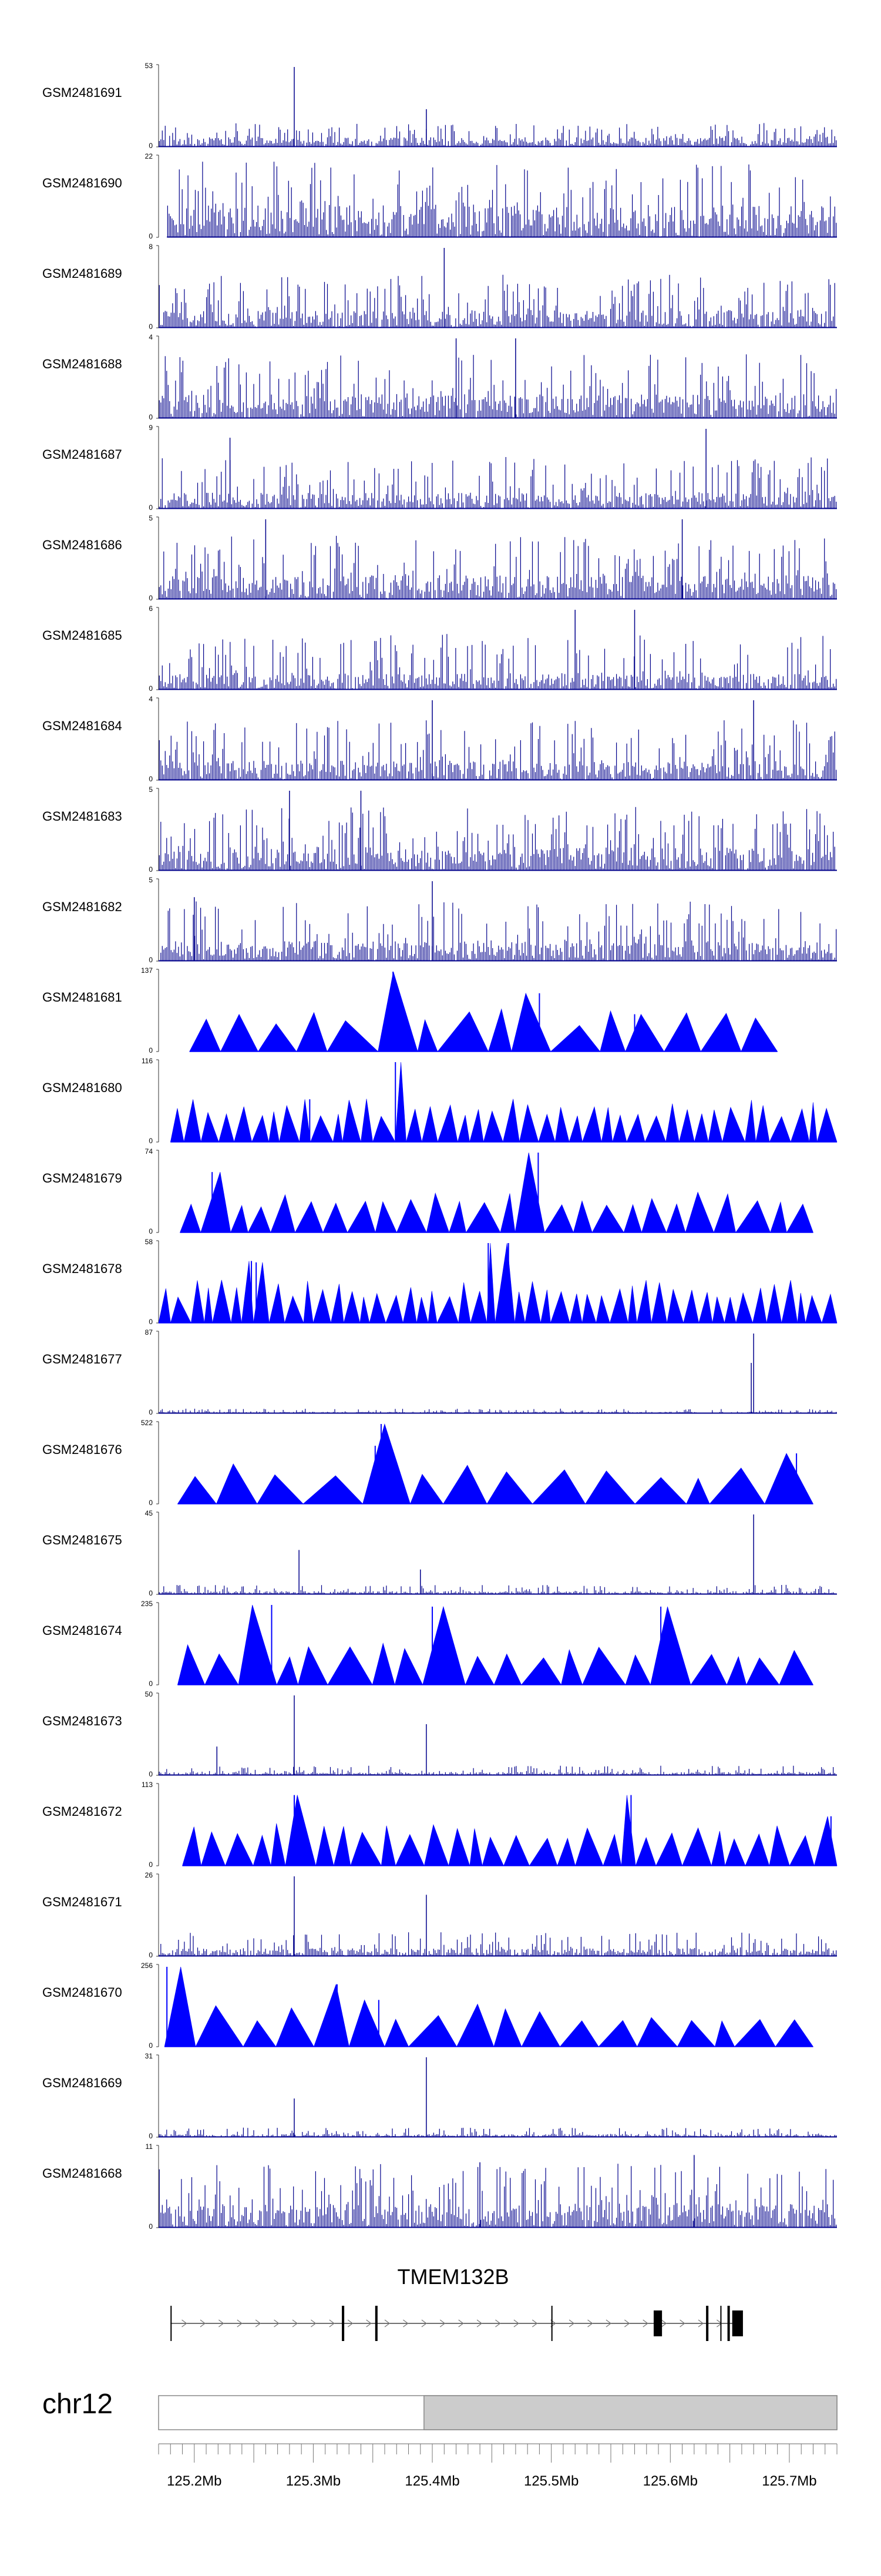 The image size is (881, 2576). I want to click on track-max-label: 235, so click(146, 1604).